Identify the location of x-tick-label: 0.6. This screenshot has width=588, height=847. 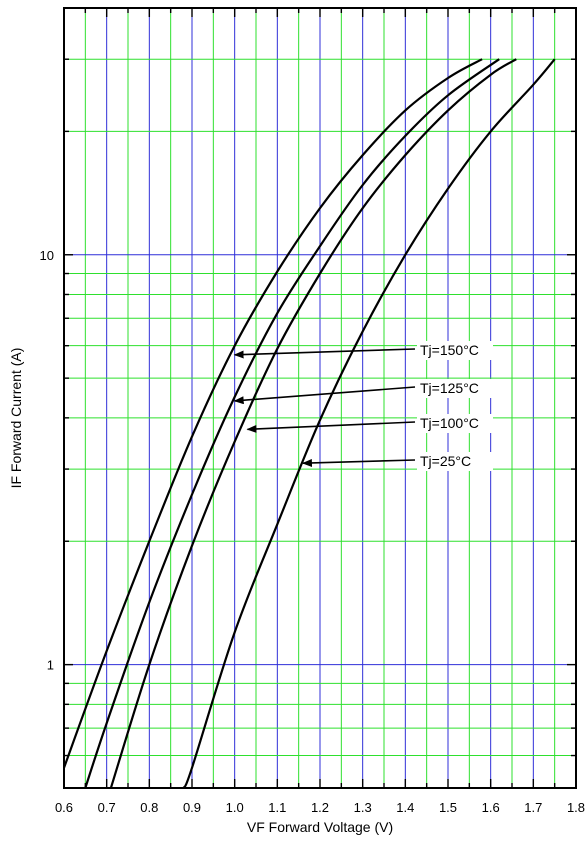
(64, 807).